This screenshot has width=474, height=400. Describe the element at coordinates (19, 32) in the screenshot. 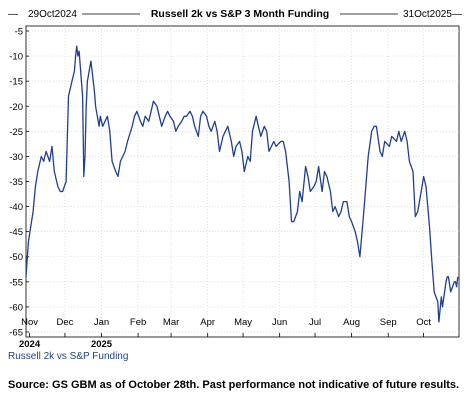

I see `y-tick-label: -5` at that location.